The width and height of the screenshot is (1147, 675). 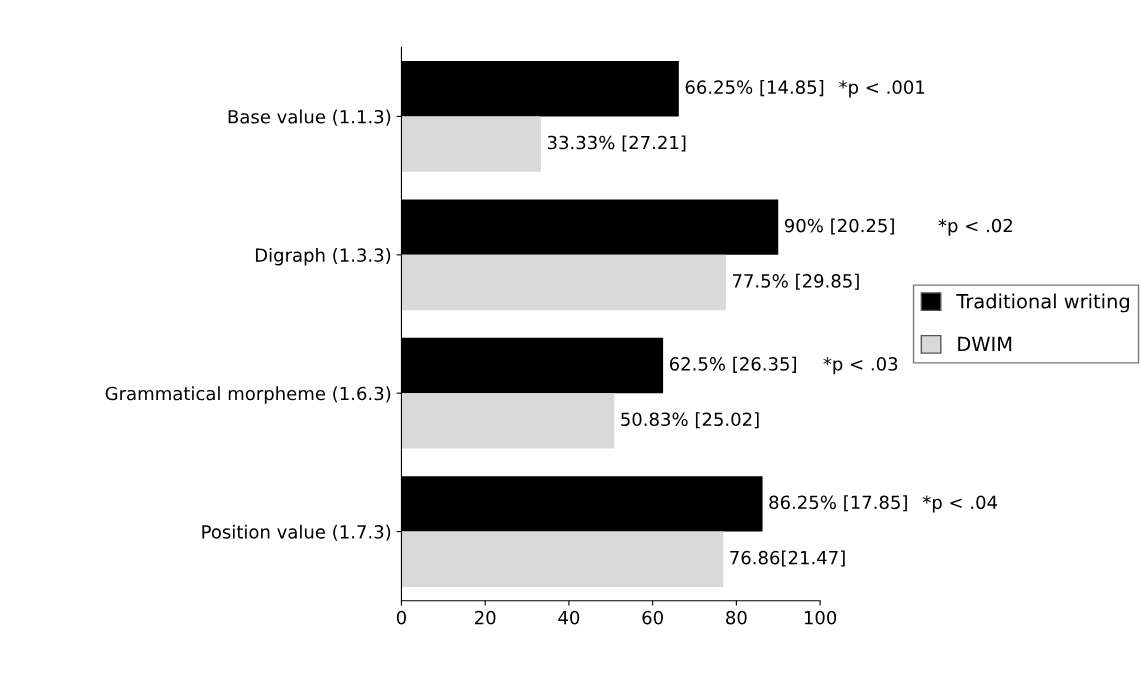 I want to click on data-label: 50.83% [25.02], so click(x=690, y=420).